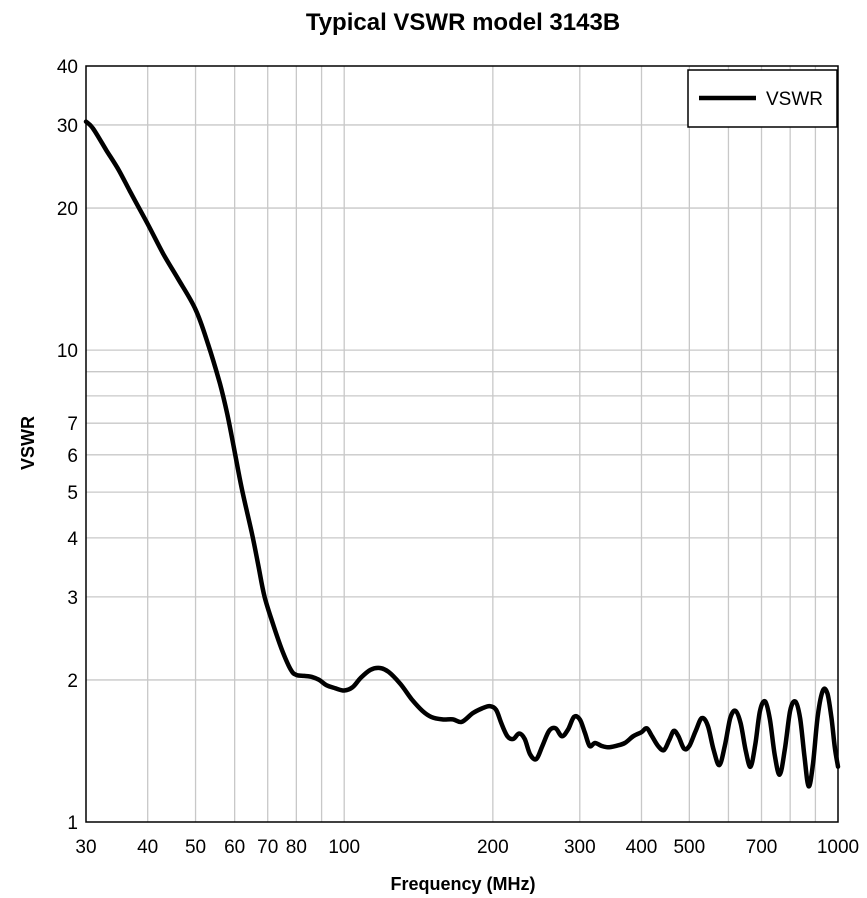 This screenshot has height=898, width=867. Describe the element at coordinates (689, 847) in the screenshot. I see `x-tick-label: 500` at that location.